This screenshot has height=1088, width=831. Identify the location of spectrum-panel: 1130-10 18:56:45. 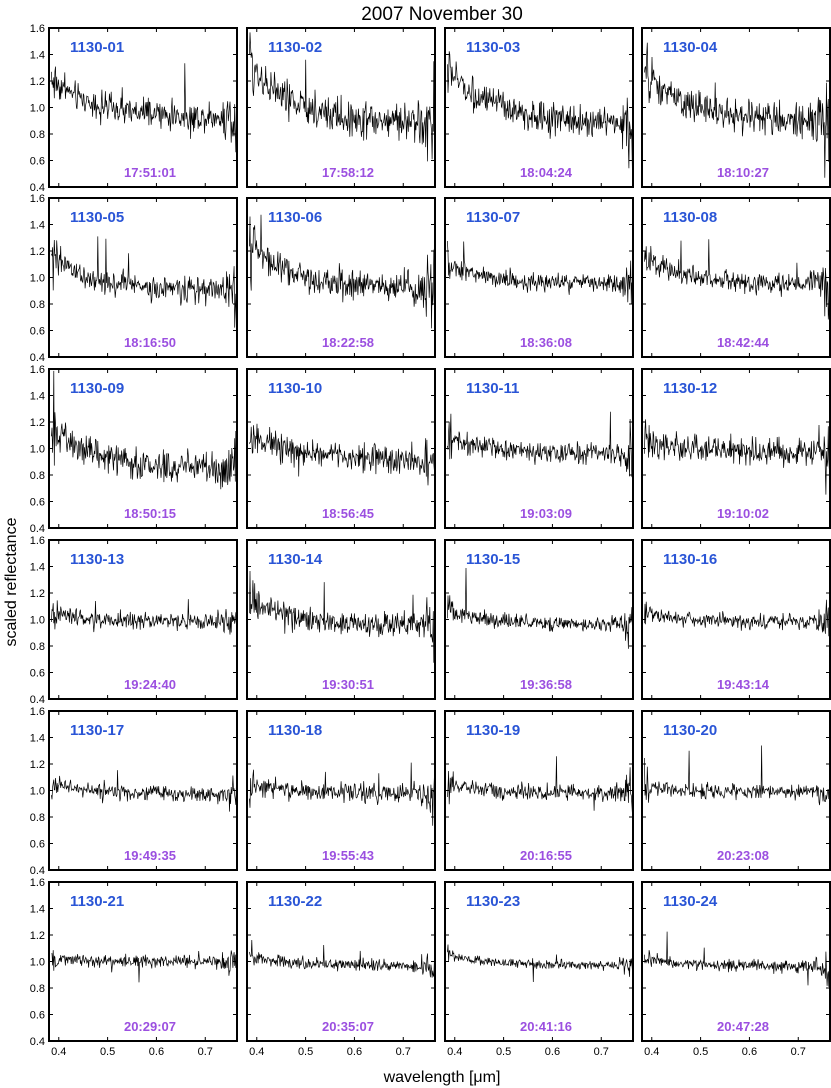
(341, 448).